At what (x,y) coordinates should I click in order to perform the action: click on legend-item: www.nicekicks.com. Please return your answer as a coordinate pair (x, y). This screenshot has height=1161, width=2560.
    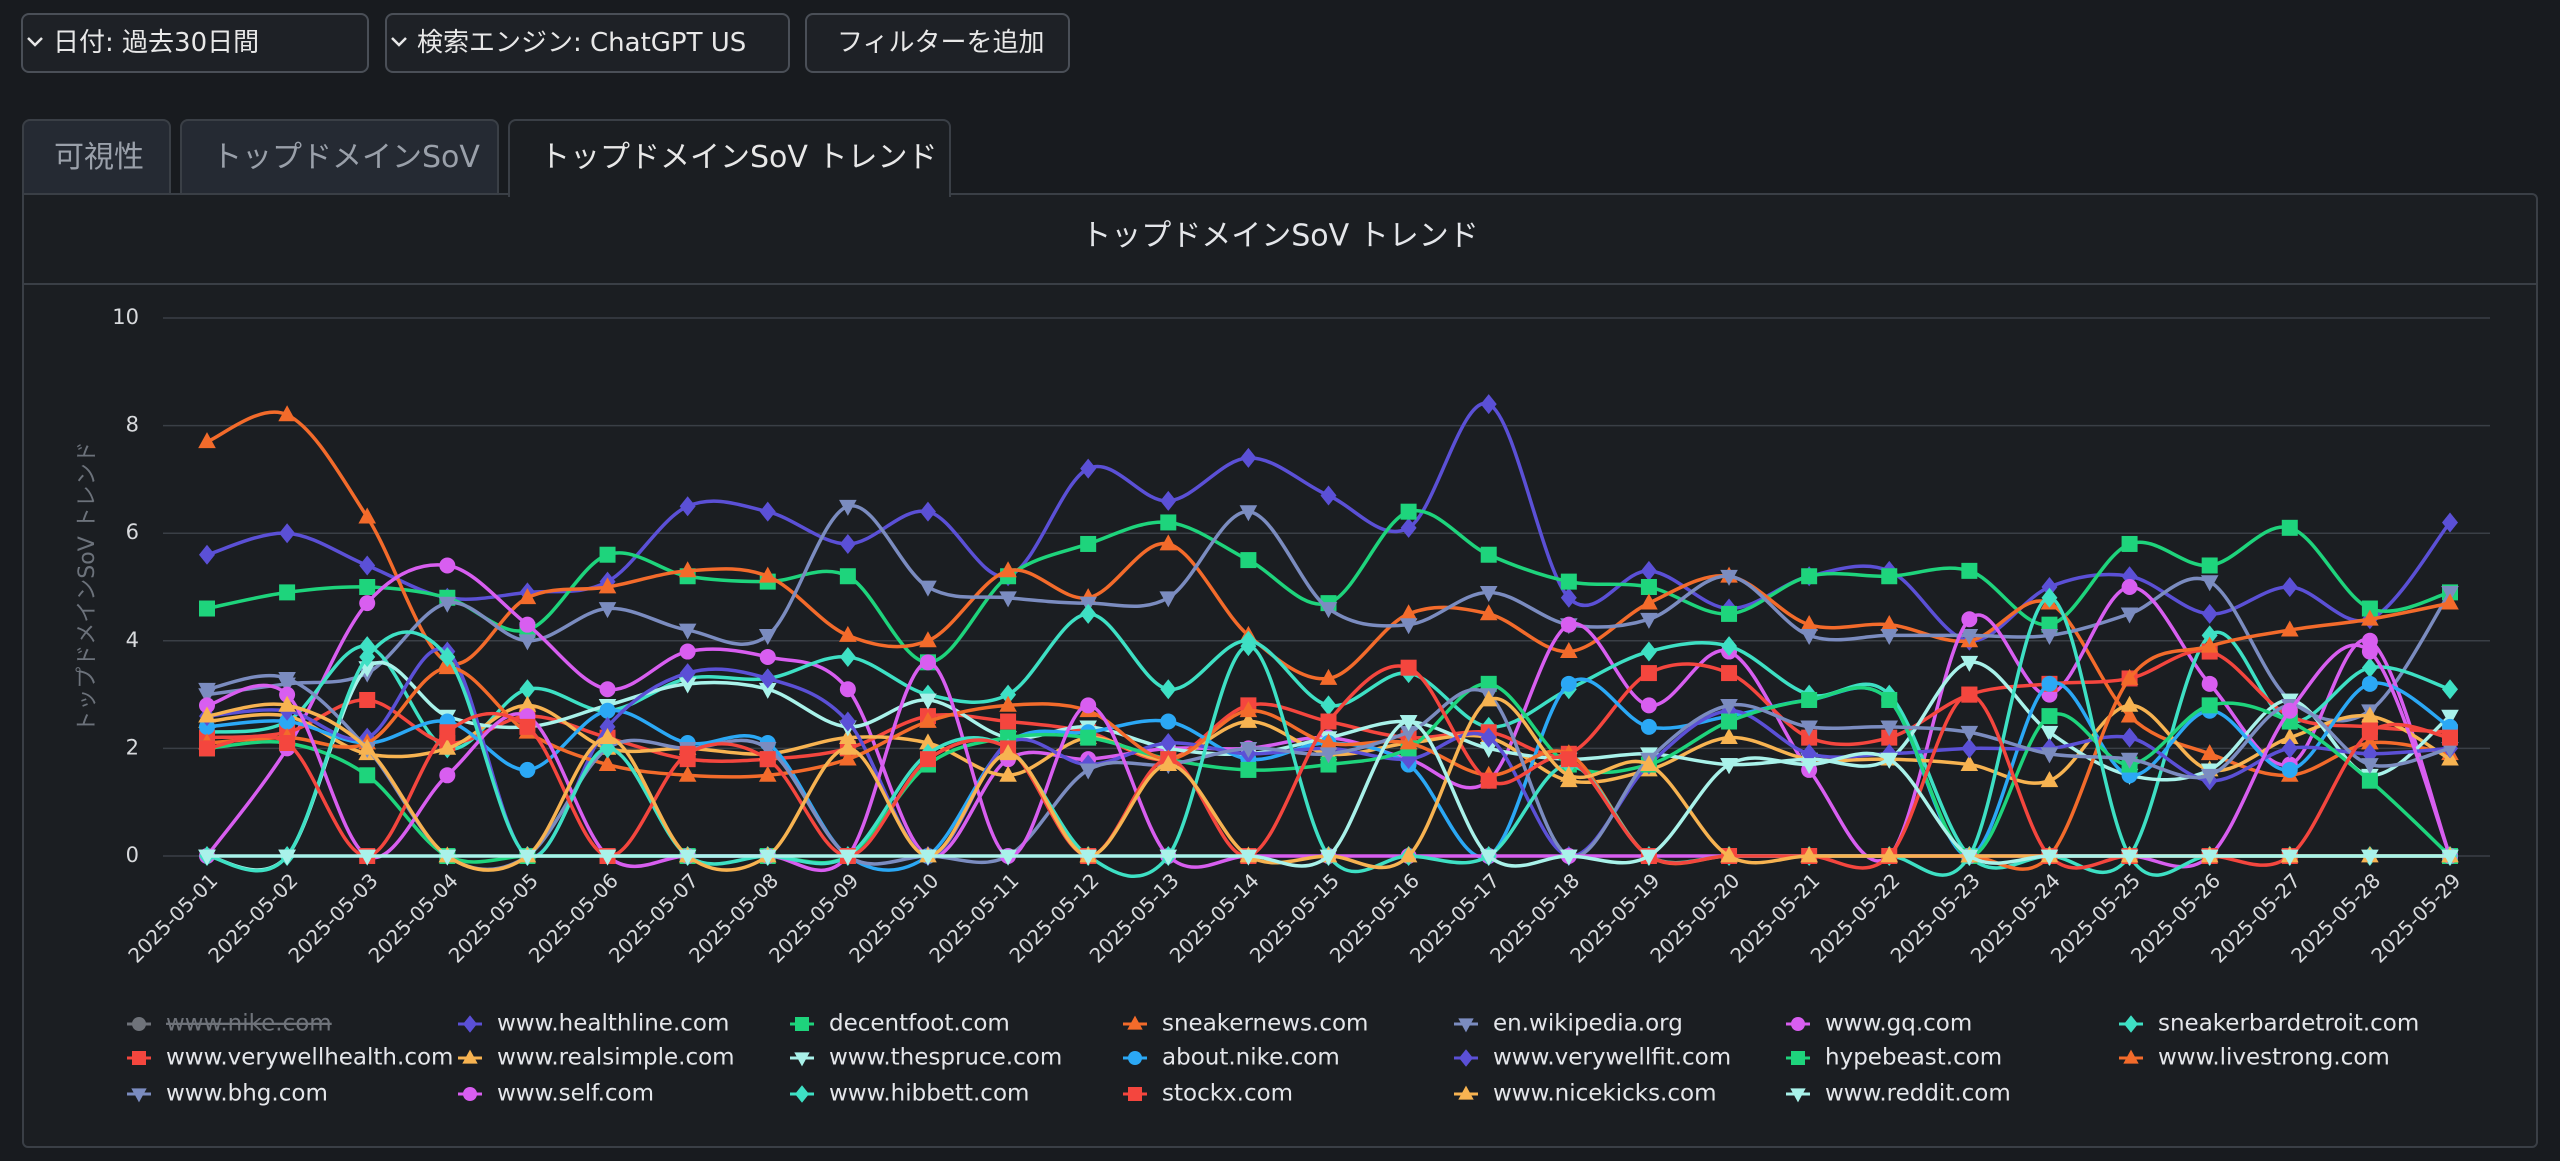
    Looking at the image, I should click on (1585, 1094).